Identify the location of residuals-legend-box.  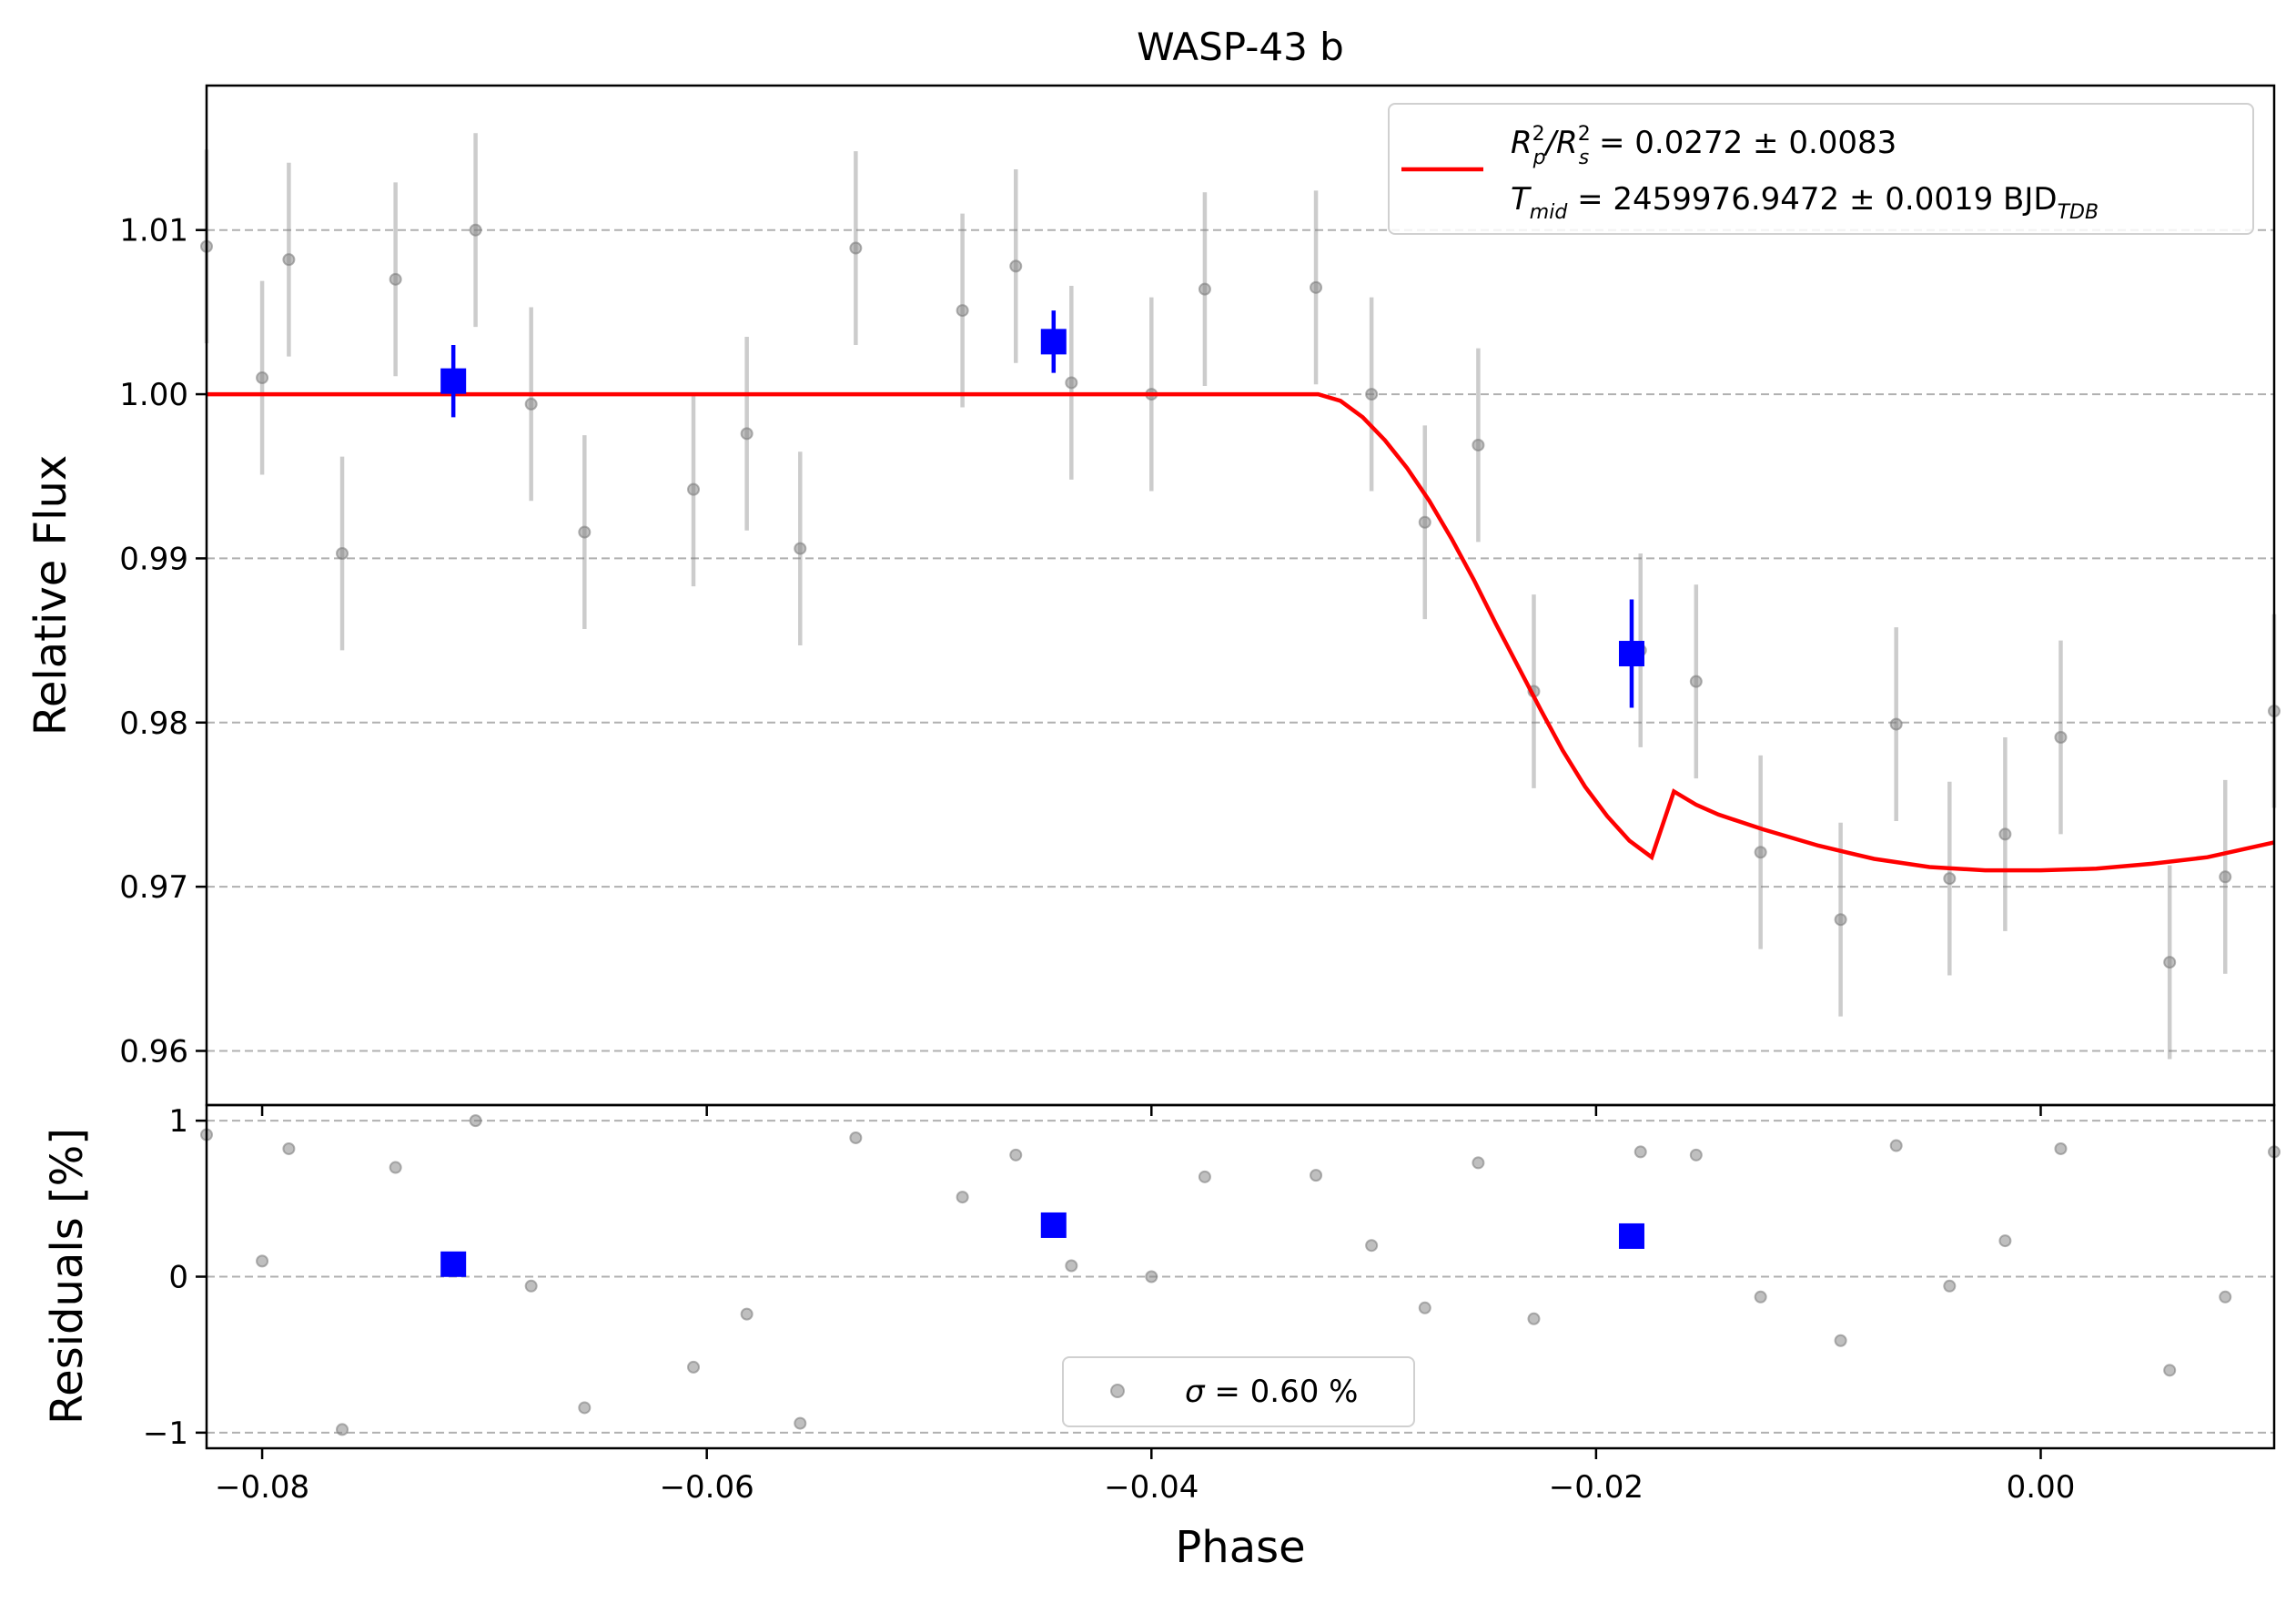
(1239, 1391).